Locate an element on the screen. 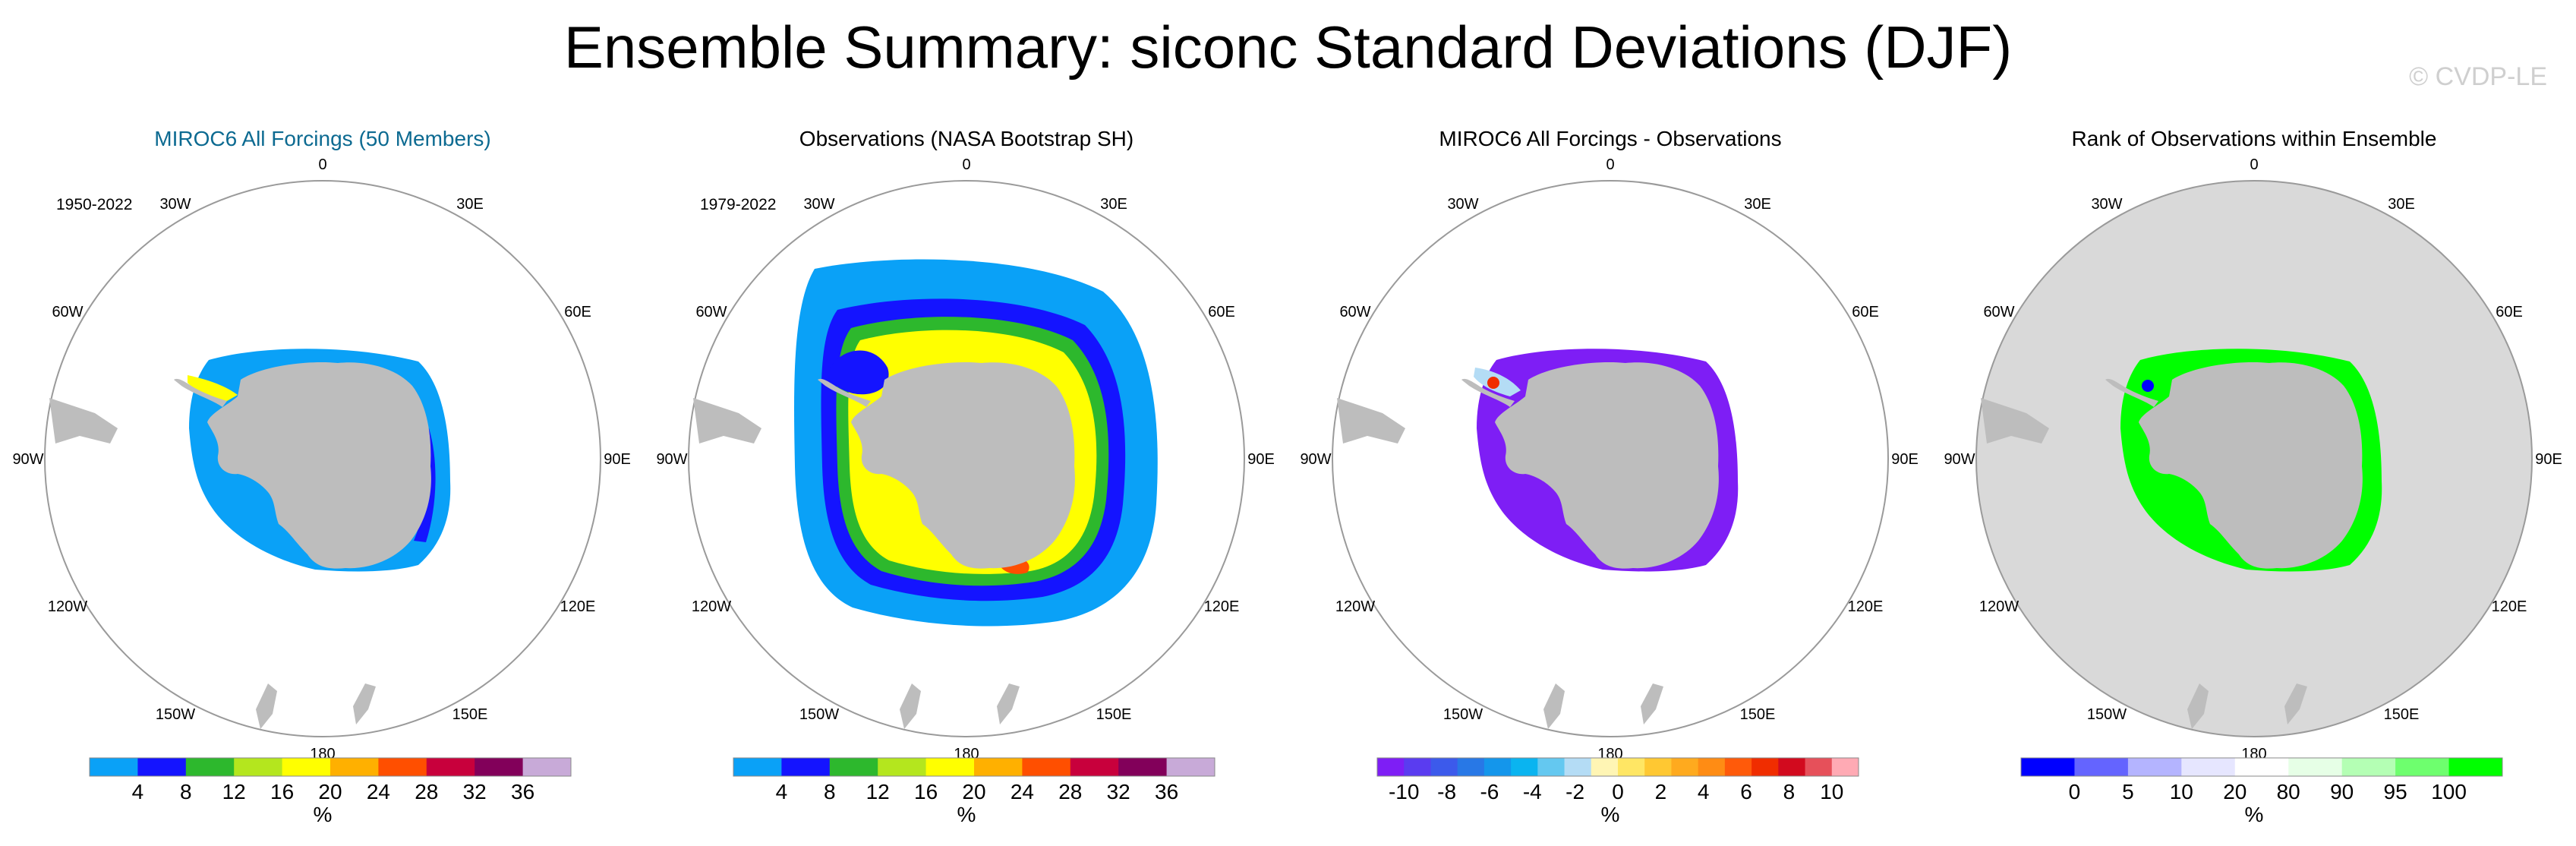  rank-field-blue is located at coordinates (2148, 386).